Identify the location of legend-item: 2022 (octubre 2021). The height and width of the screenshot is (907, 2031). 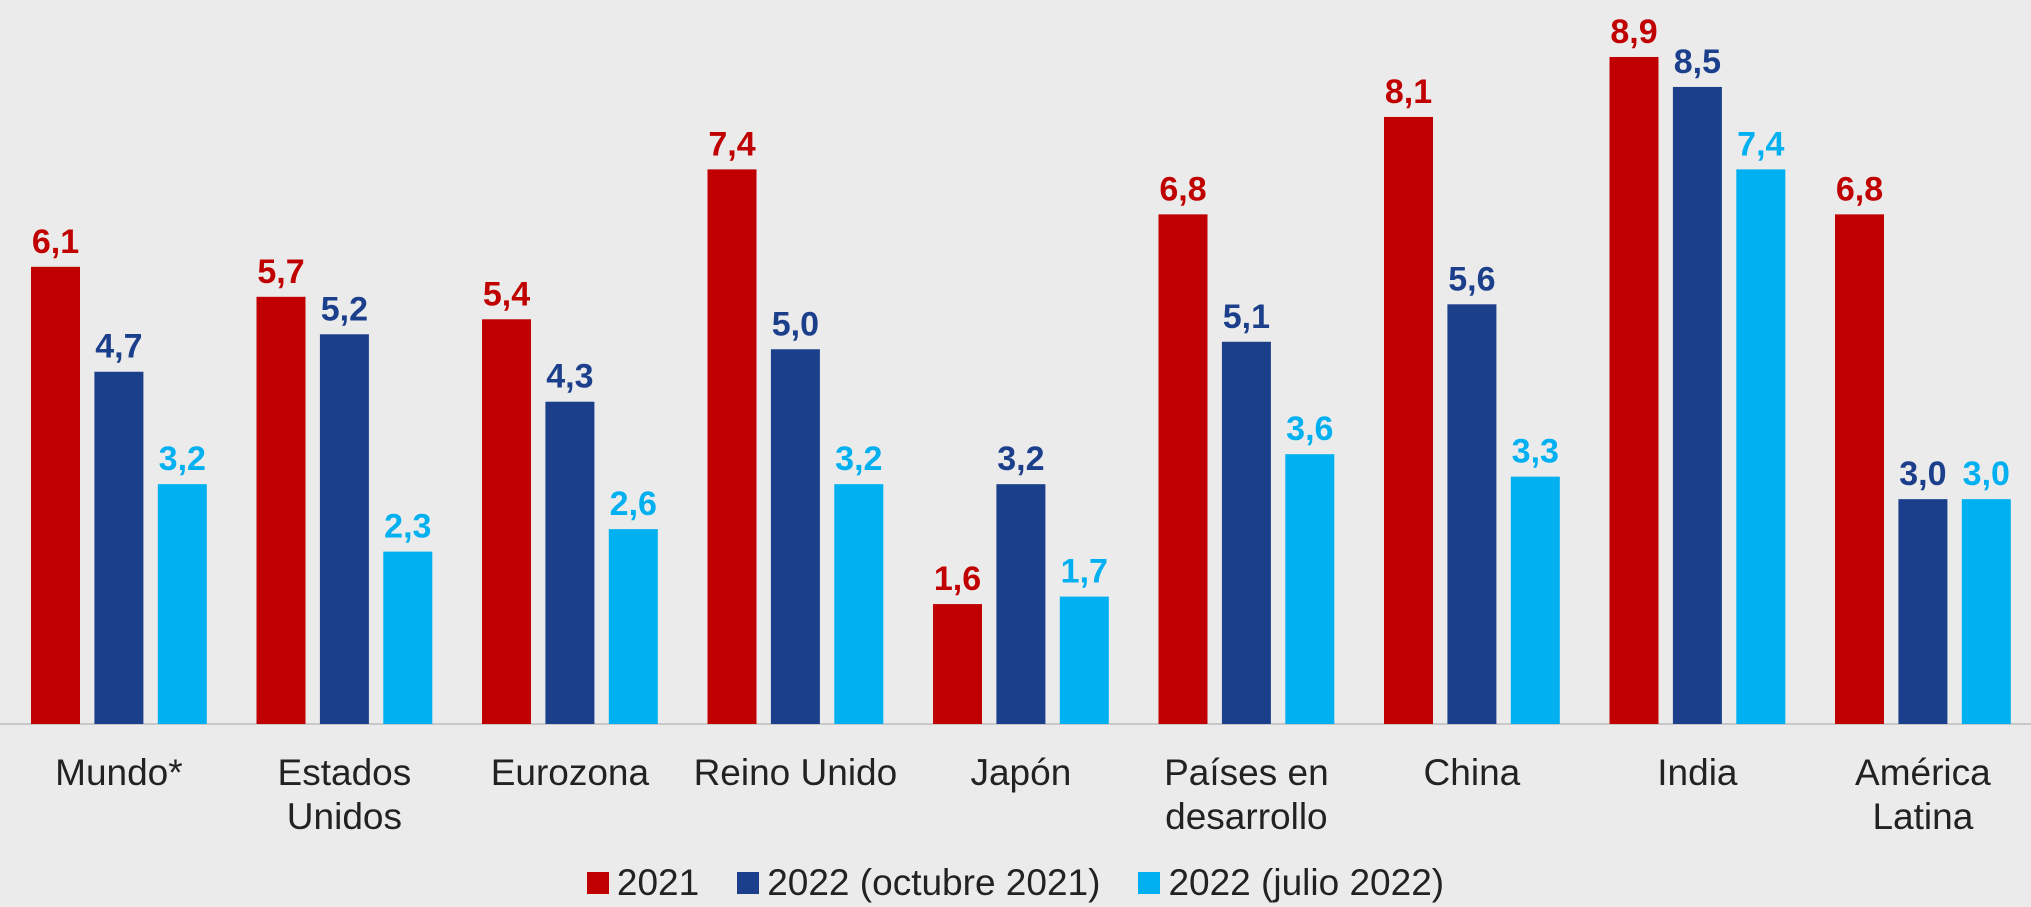
(918, 883).